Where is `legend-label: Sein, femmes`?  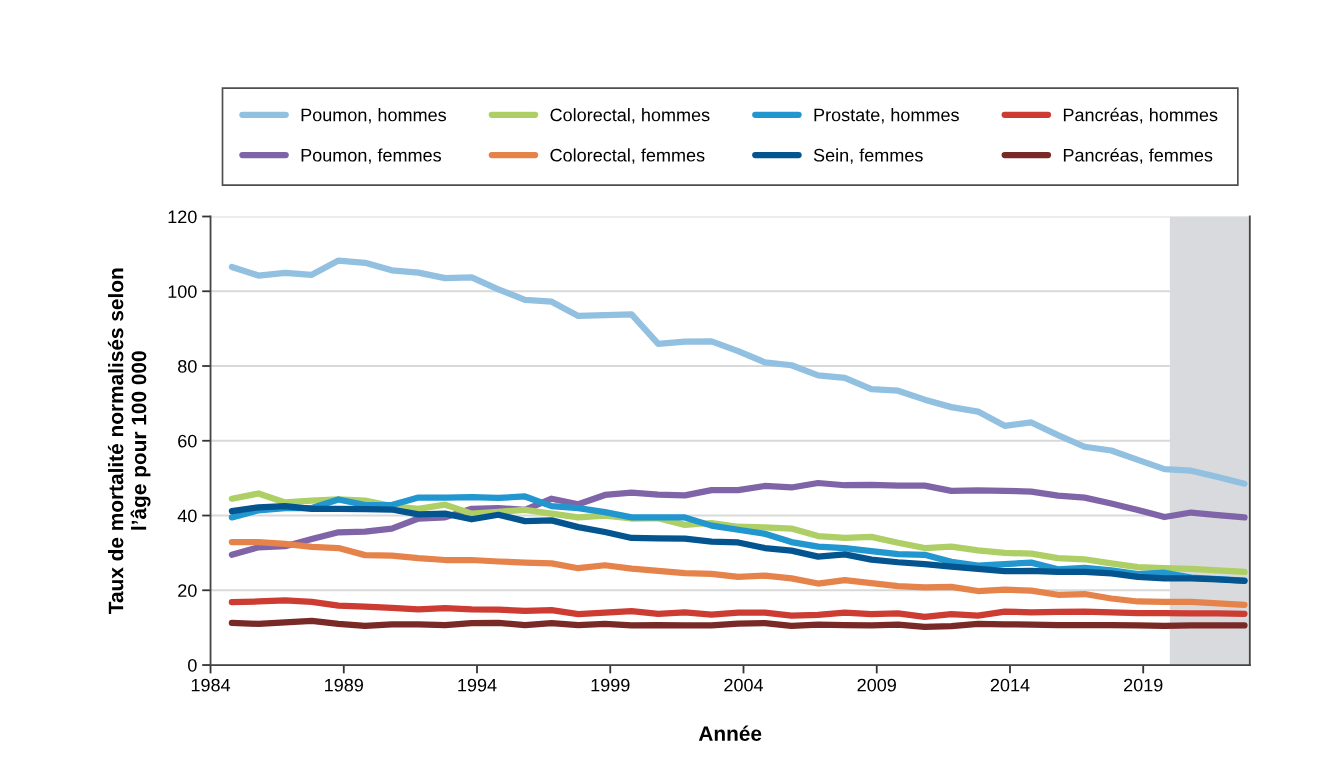 legend-label: Sein, femmes is located at coordinates (868, 156).